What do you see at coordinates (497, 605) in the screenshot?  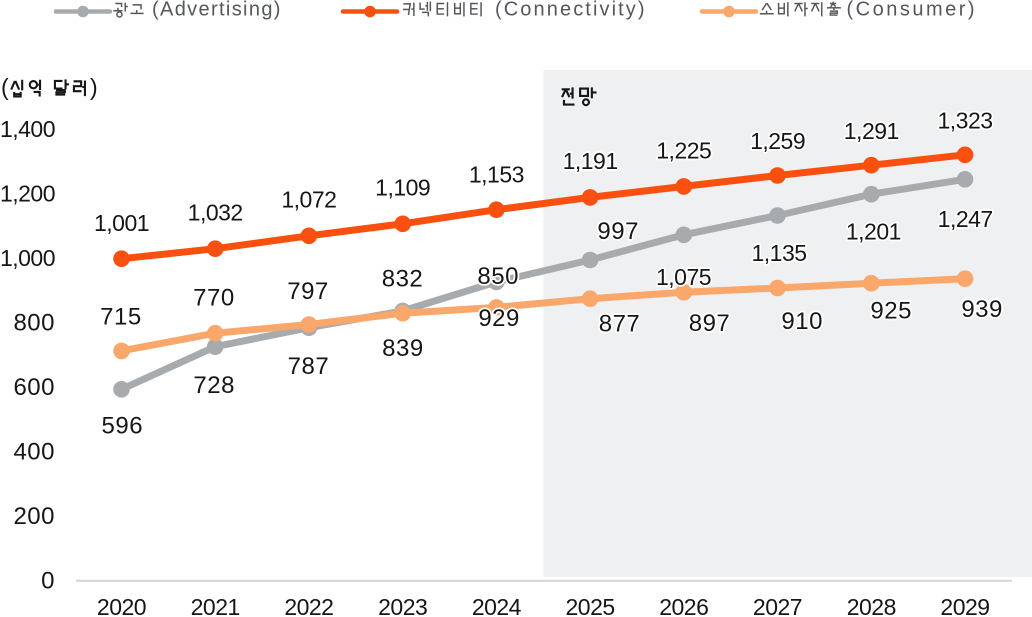 I see `svg-text: 2024` at bounding box center [497, 605].